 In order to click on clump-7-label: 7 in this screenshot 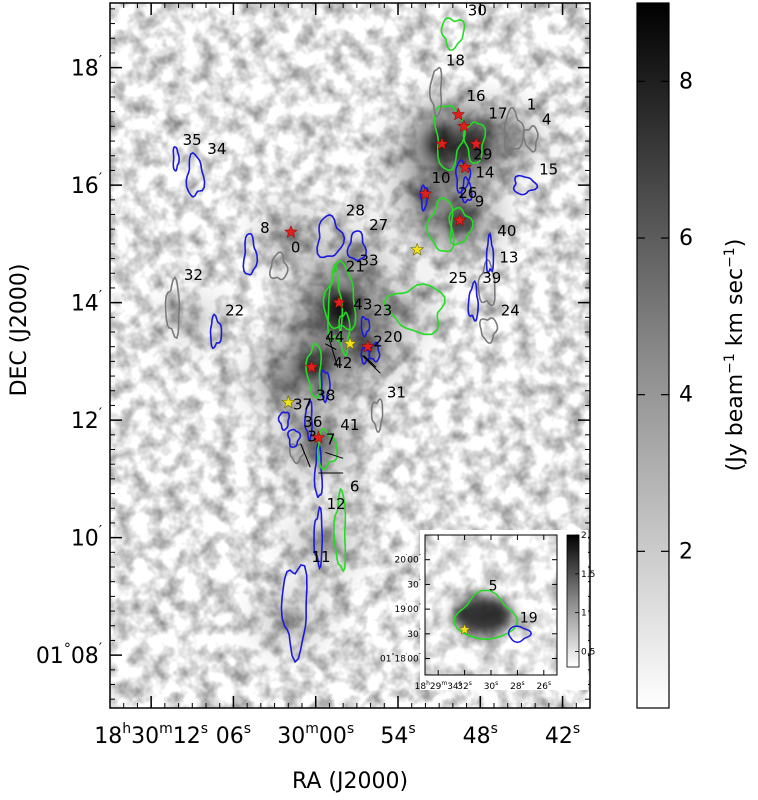, I will do `click(331, 440)`.